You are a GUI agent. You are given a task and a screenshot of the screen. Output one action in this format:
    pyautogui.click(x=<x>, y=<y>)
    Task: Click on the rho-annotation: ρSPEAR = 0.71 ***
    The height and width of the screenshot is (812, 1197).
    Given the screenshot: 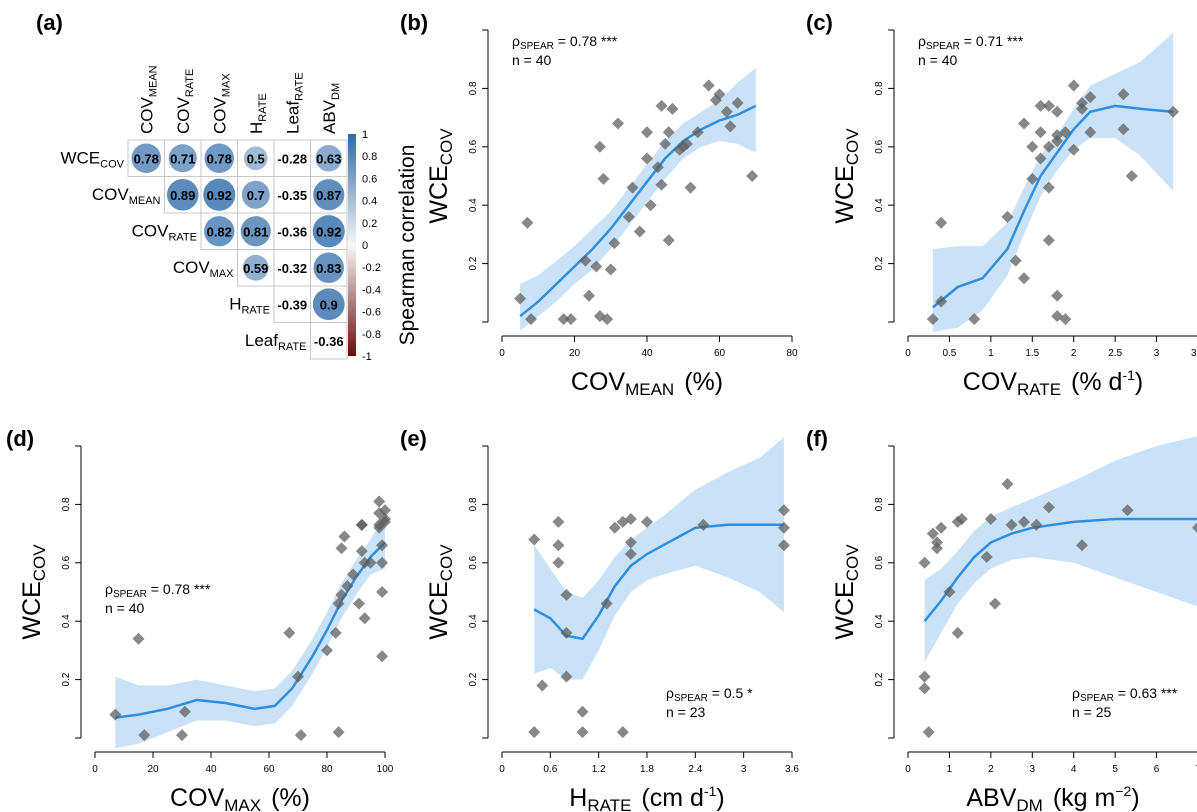 What is the action you would take?
    pyautogui.click(x=971, y=42)
    